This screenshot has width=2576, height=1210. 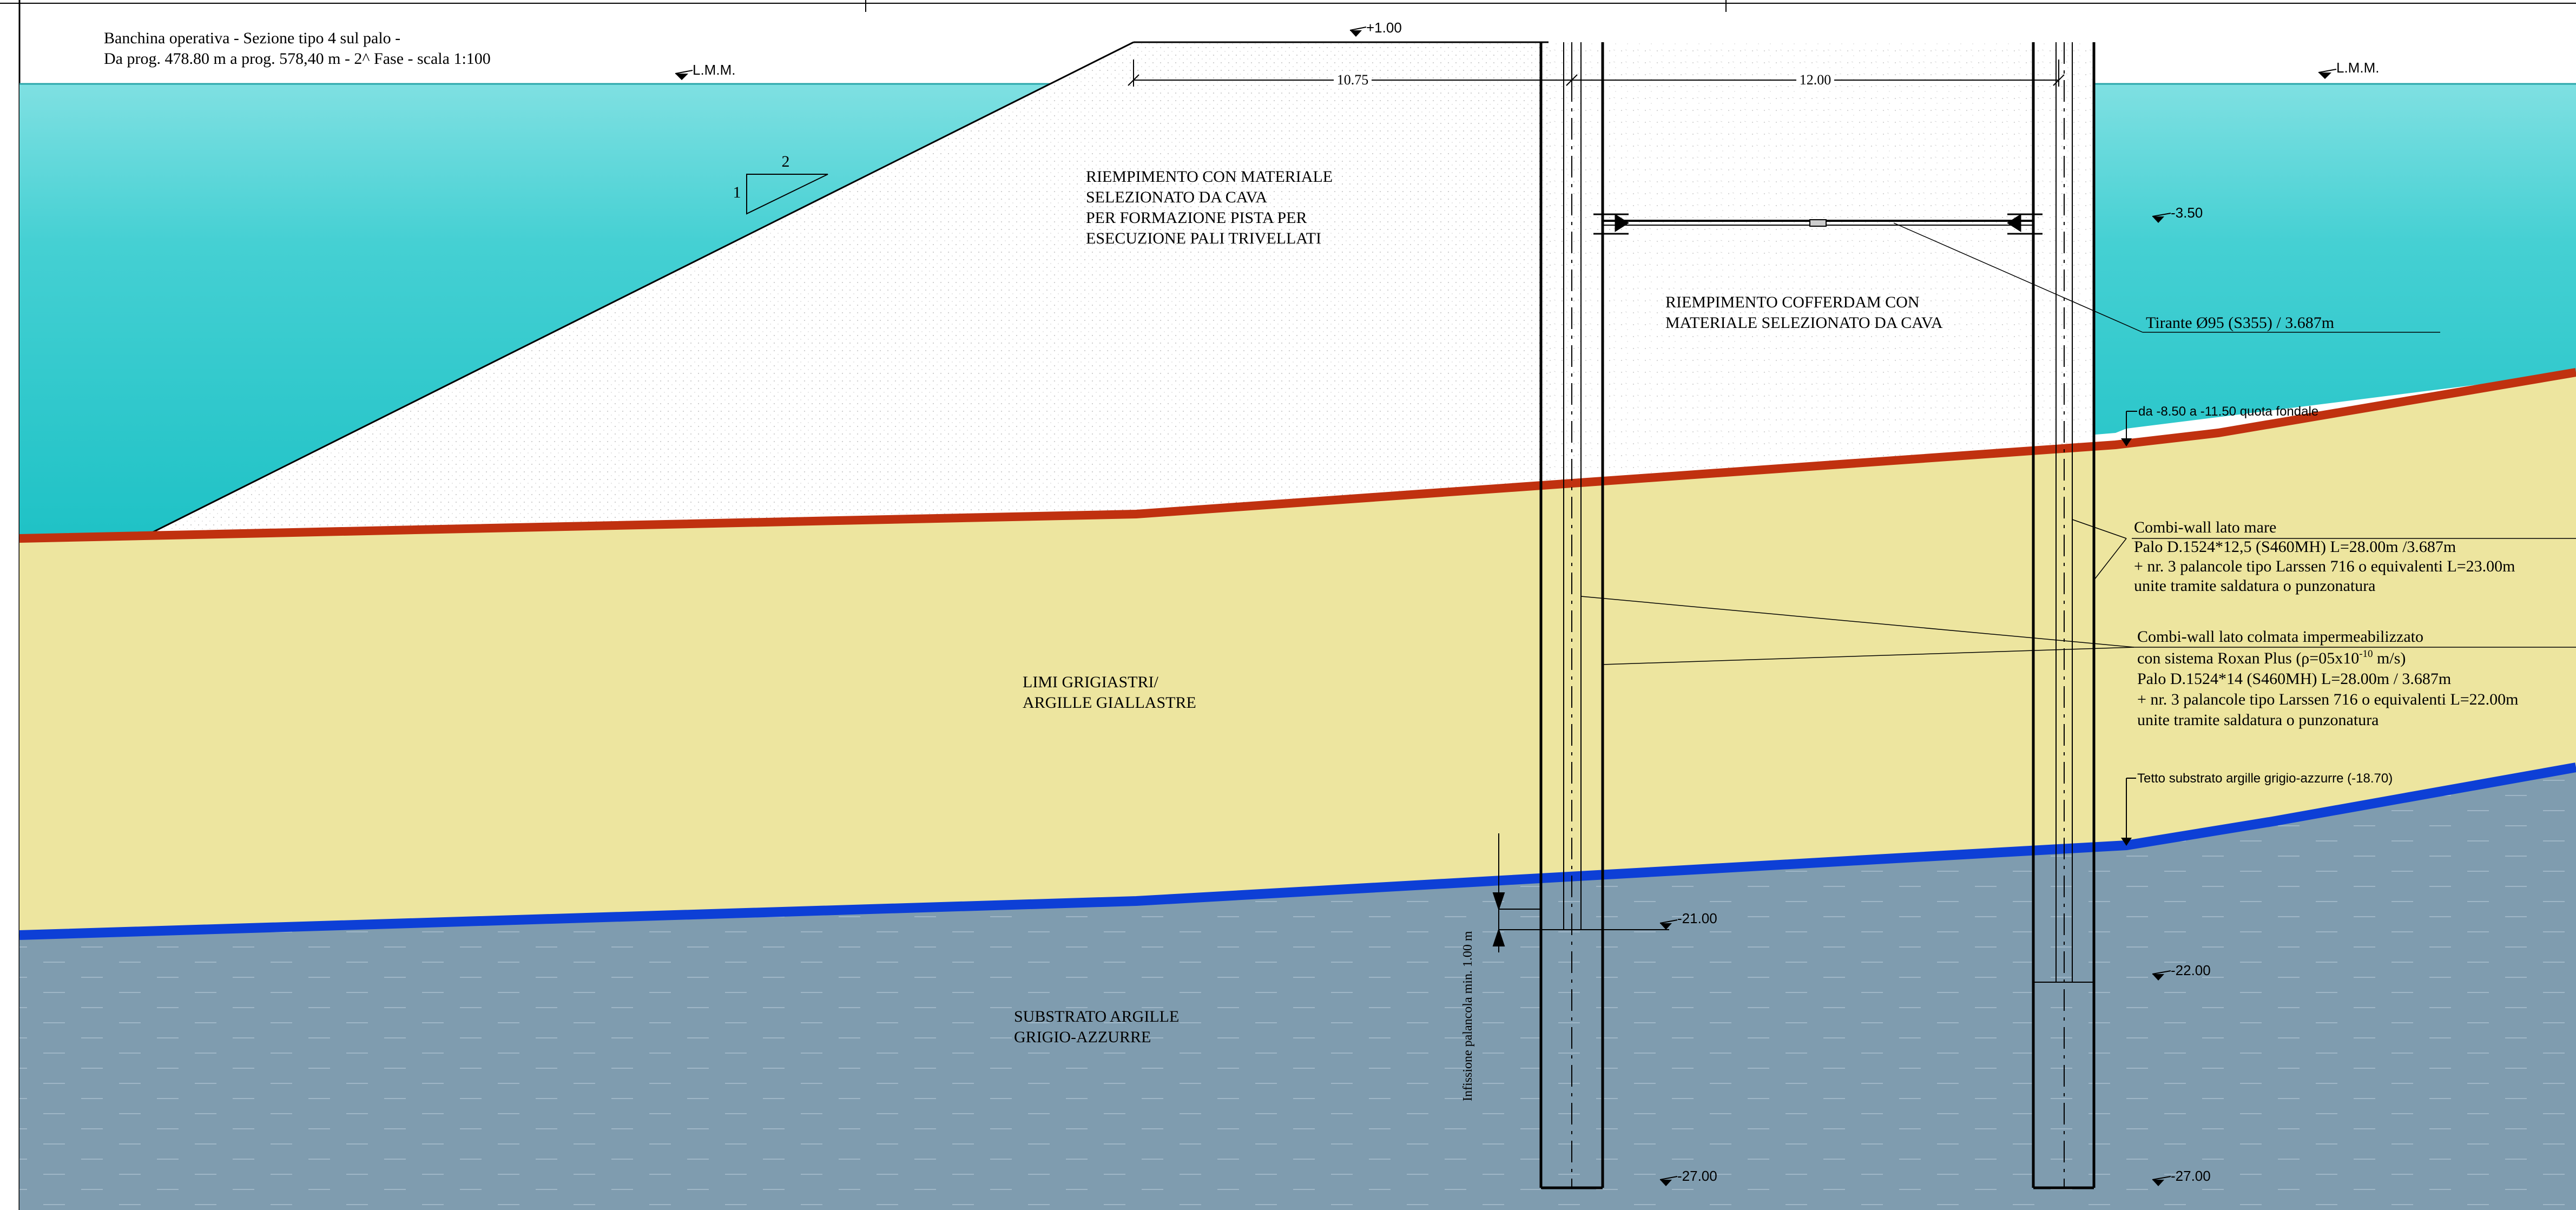 I want to click on elevation-tie-rod: -3.50, so click(x=2177, y=214).